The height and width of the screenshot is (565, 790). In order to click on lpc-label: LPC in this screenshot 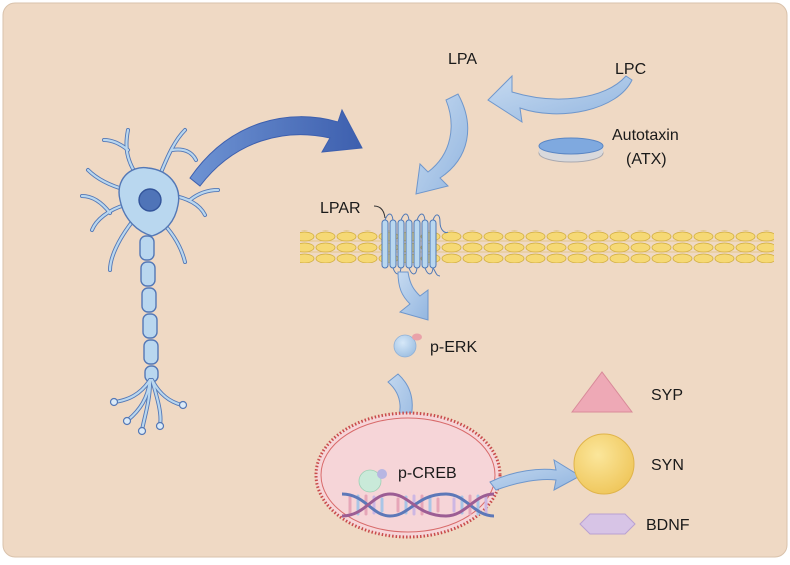, I will do `click(630, 69)`.